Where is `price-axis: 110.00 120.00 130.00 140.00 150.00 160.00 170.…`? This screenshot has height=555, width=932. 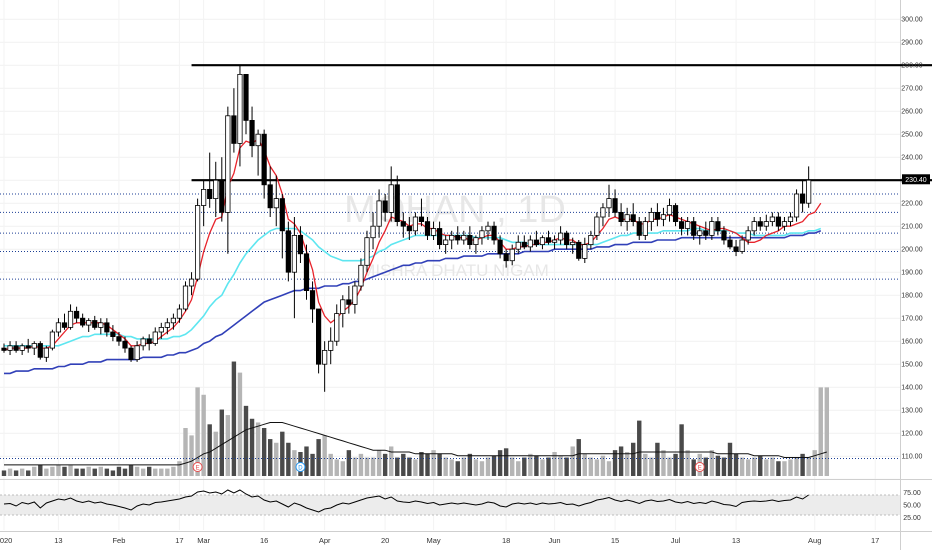 price-axis: 110.00 120.00 130.00 140.00 150.00 160.00 170.… is located at coordinates (915, 239).